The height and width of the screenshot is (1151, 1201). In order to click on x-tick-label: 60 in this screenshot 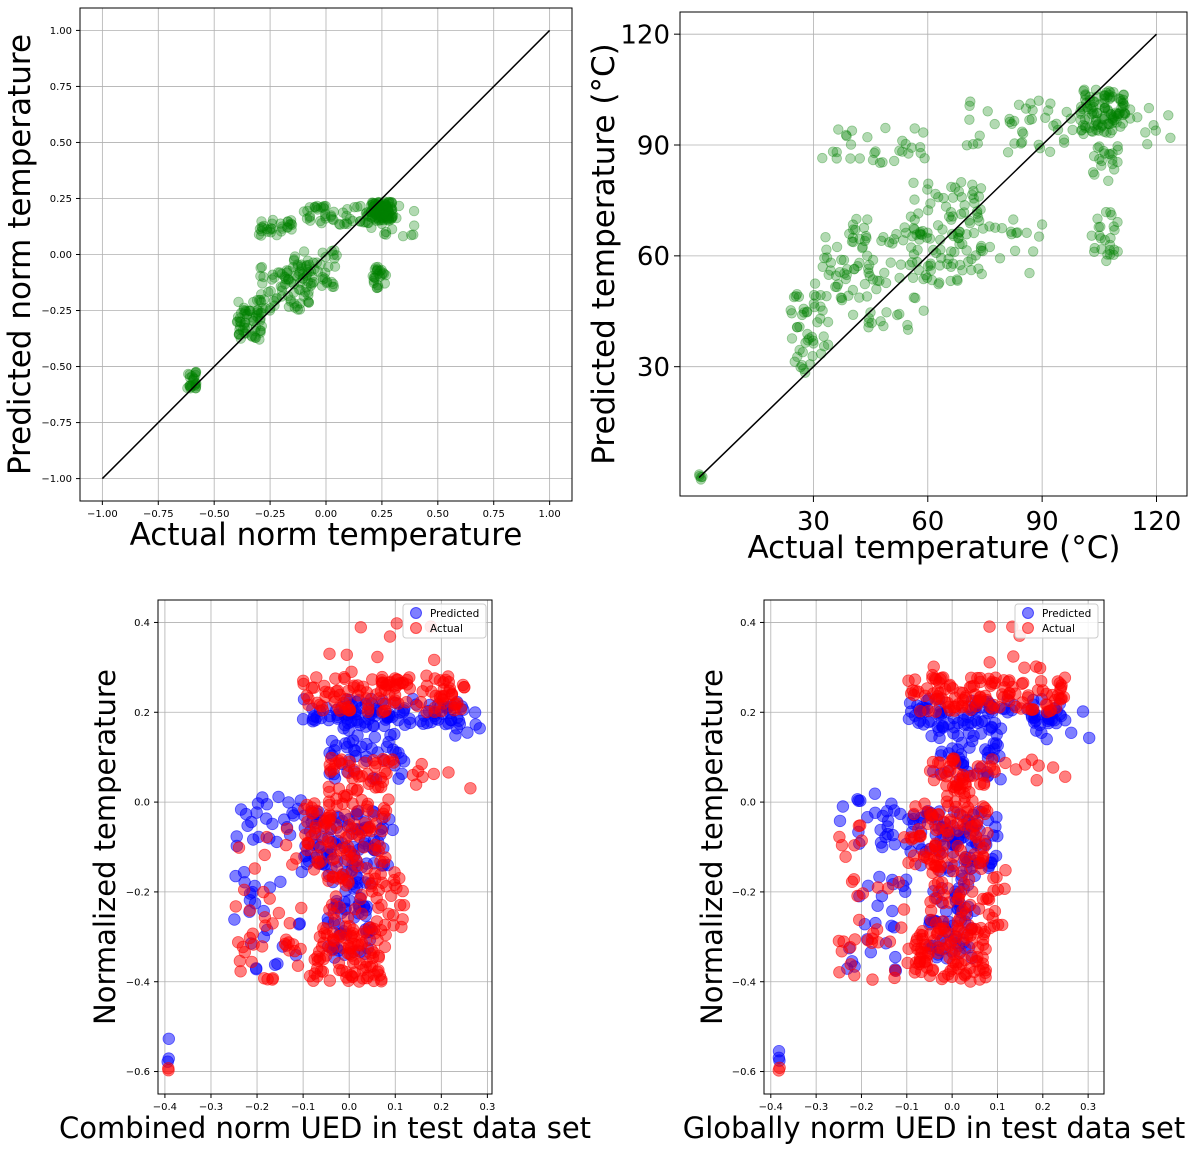, I will do `click(927, 522)`.